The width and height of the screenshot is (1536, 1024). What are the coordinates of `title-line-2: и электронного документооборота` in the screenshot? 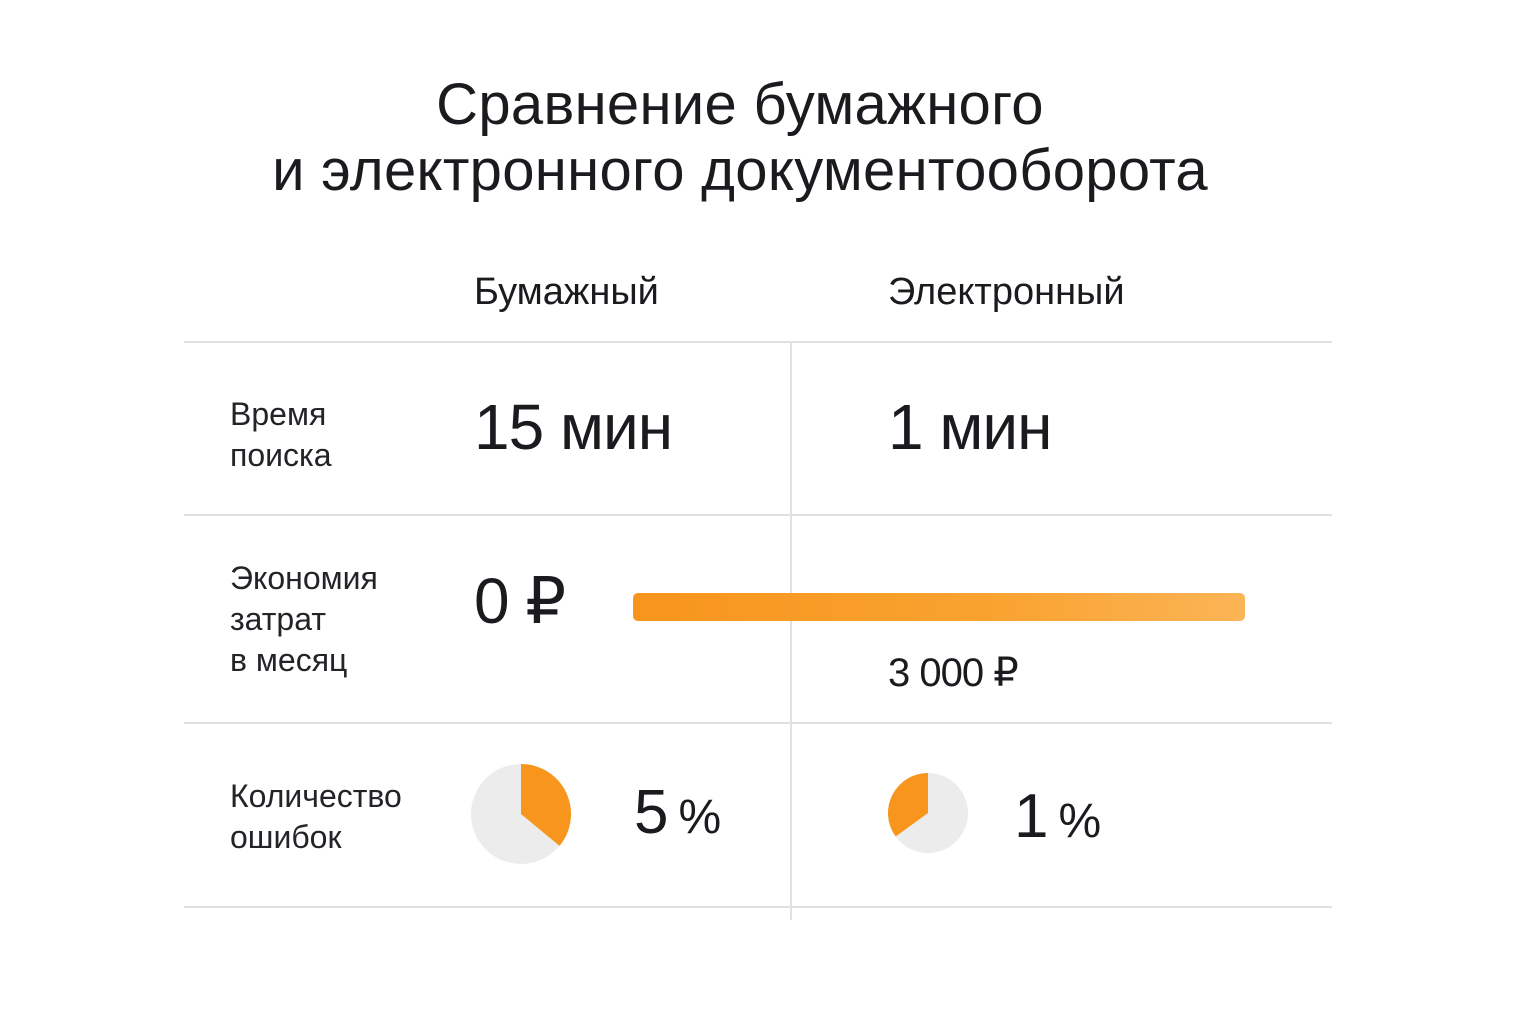 It's located at (740, 170).